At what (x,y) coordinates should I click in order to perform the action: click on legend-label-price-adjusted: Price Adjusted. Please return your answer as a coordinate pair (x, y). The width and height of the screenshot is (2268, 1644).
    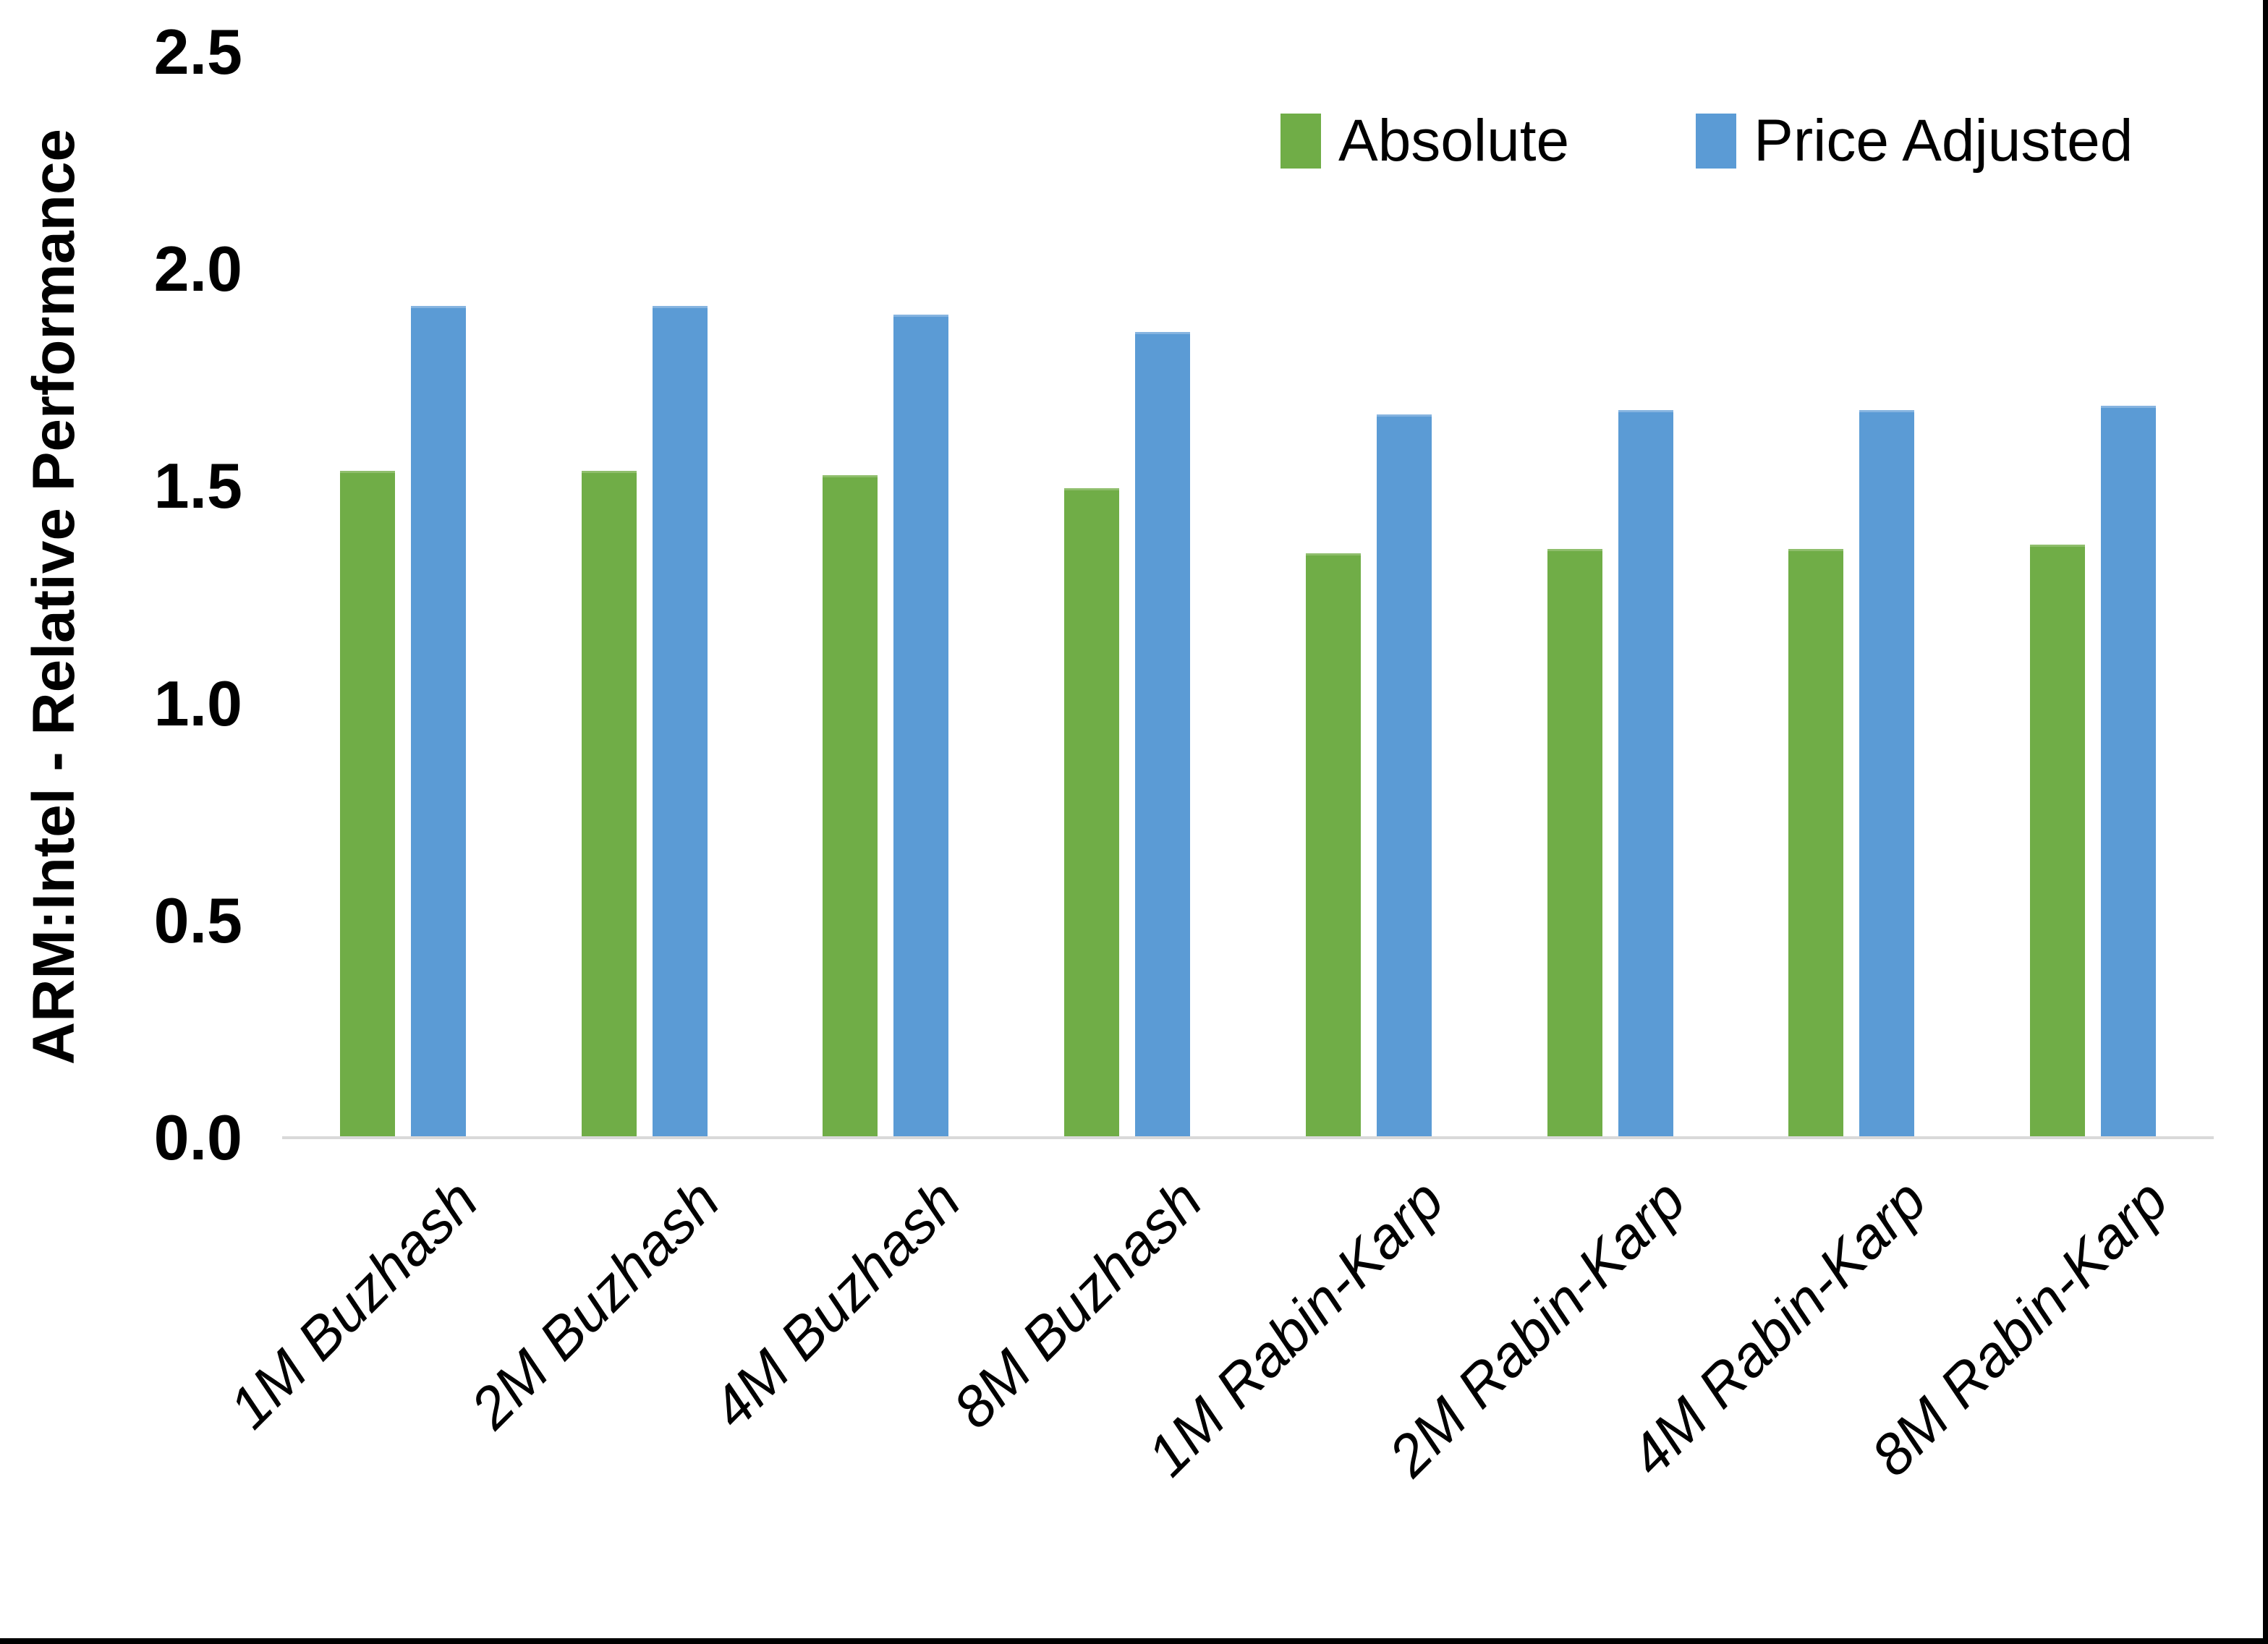
    Looking at the image, I should click on (1944, 141).